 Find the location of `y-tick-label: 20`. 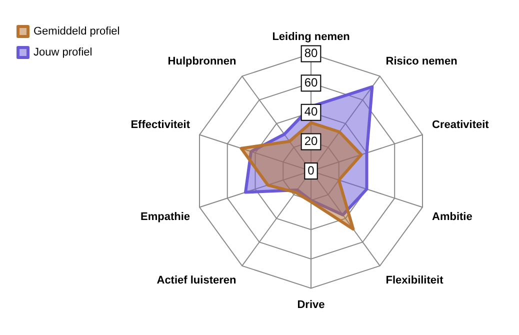

y-tick-label: 20 is located at coordinates (311, 141).